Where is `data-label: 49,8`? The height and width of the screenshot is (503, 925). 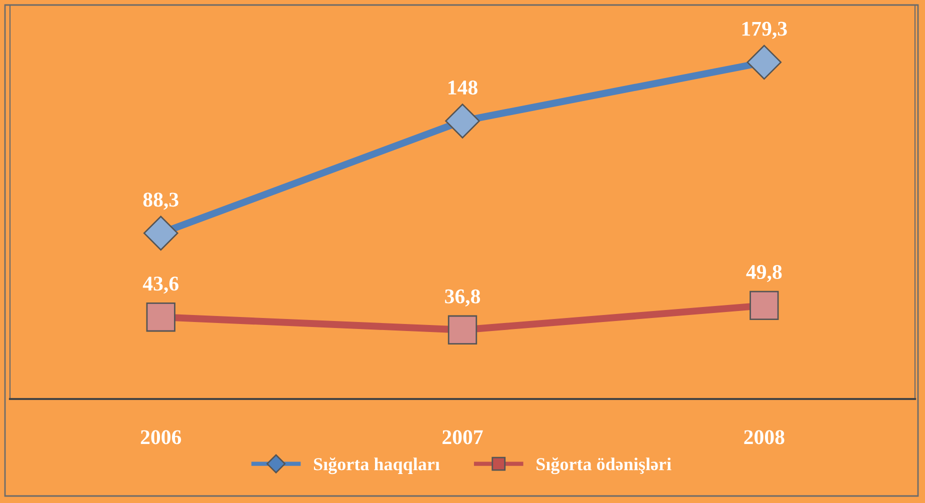
data-label: 49,8 is located at coordinates (764, 273).